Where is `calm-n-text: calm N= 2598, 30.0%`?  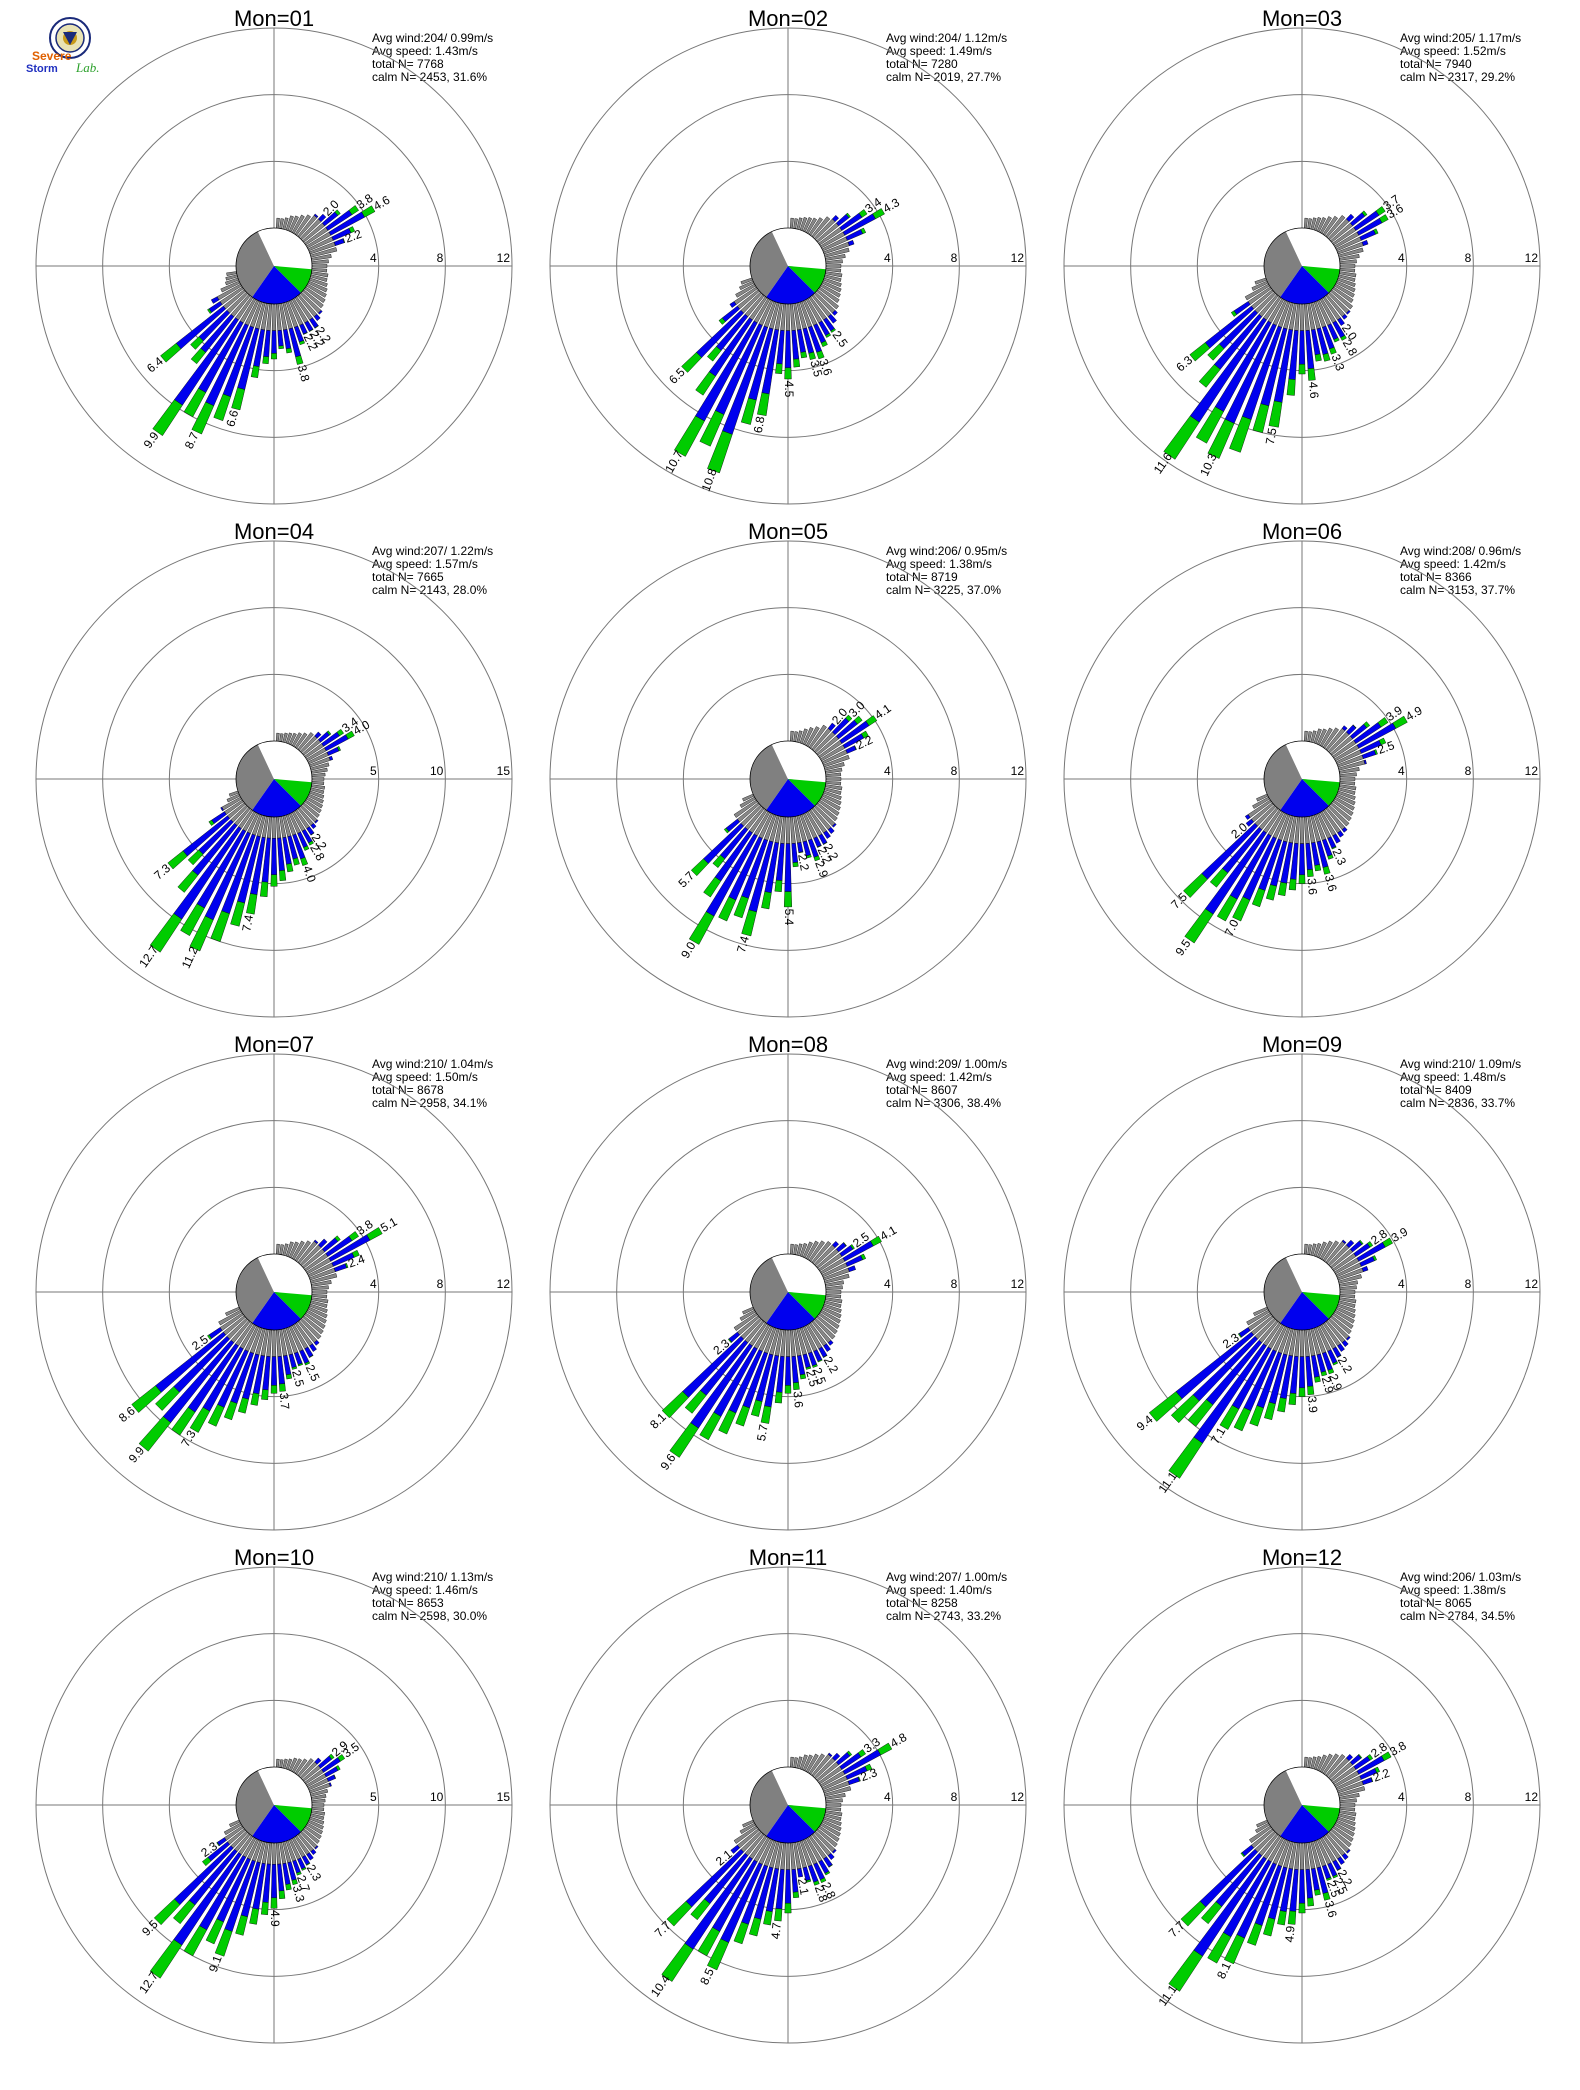
calm-n-text: calm N= 2598, 30.0% is located at coordinates (429, 1616).